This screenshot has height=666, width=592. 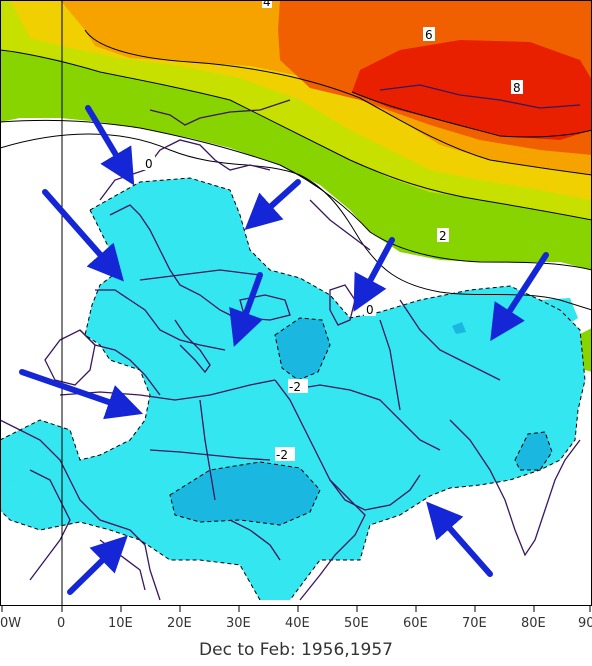 I want to click on arrow-gulf-of-guinea, so click(x=97, y=565).